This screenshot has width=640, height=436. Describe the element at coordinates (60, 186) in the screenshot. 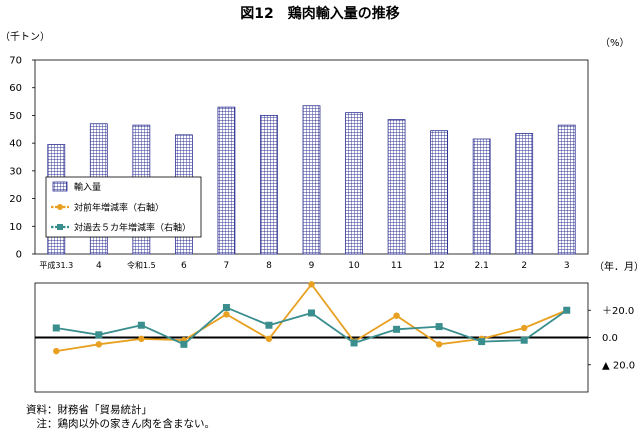

I see `legend-swatch-bar` at that location.